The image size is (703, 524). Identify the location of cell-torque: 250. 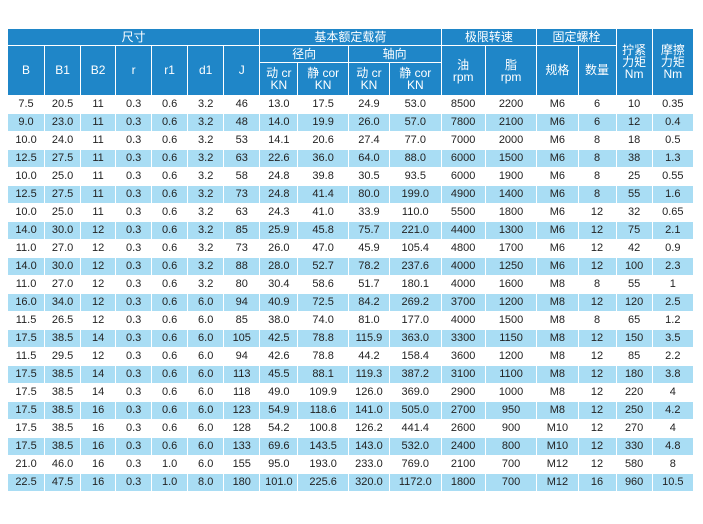
(634, 411).